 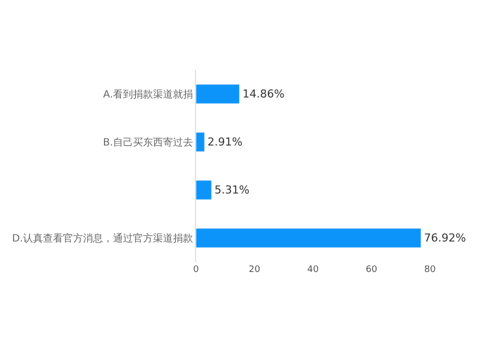 What do you see at coordinates (196, 270) in the screenshot?
I see `x-tick-label: 0` at bounding box center [196, 270].